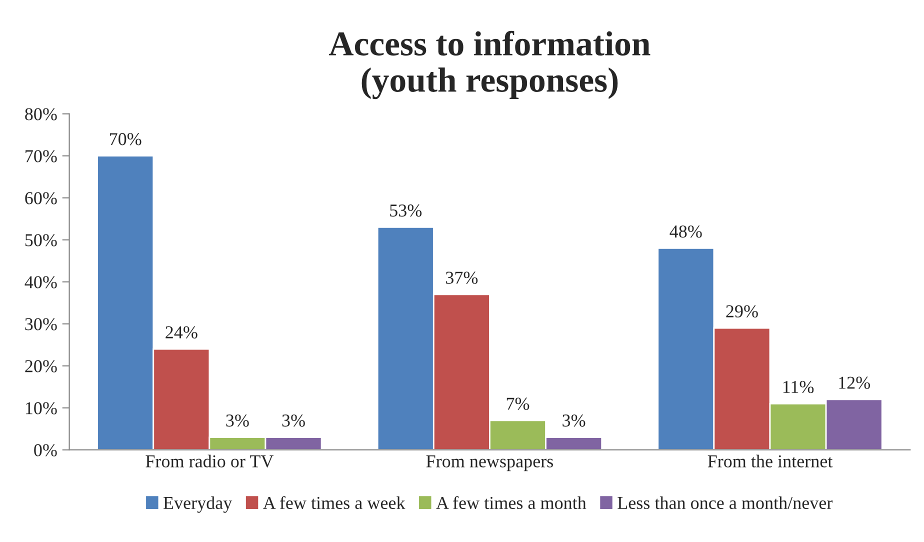 Image resolution: width=924 pixels, height=542 pixels. What do you see at coordinates (798, 387) in the screenshot?
I see `data-label: 11%` at bounding box center [798, 387].